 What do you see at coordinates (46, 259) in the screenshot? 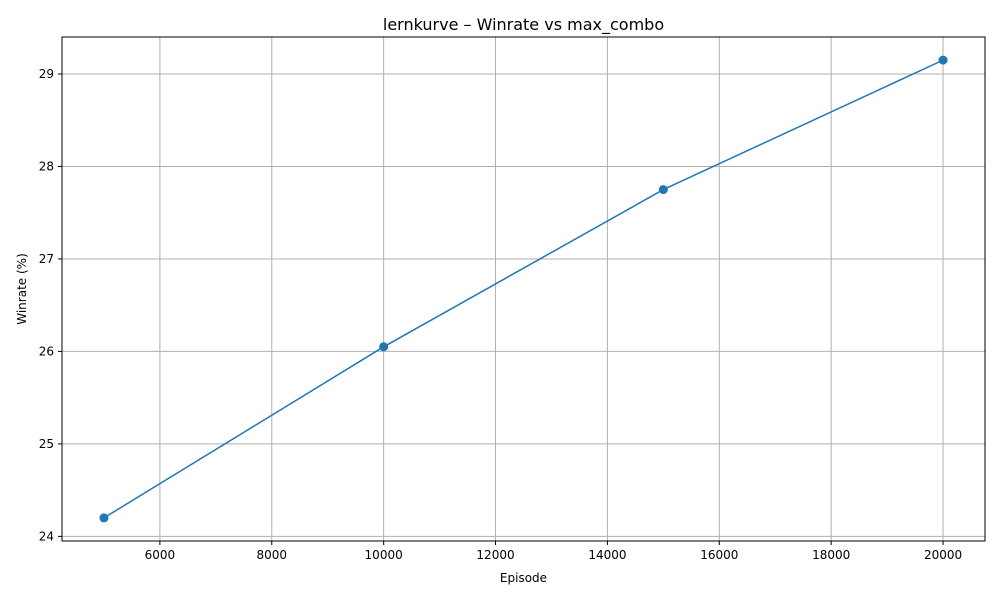
I see `y-tick-label: 27` at bounding box center [46, 259].